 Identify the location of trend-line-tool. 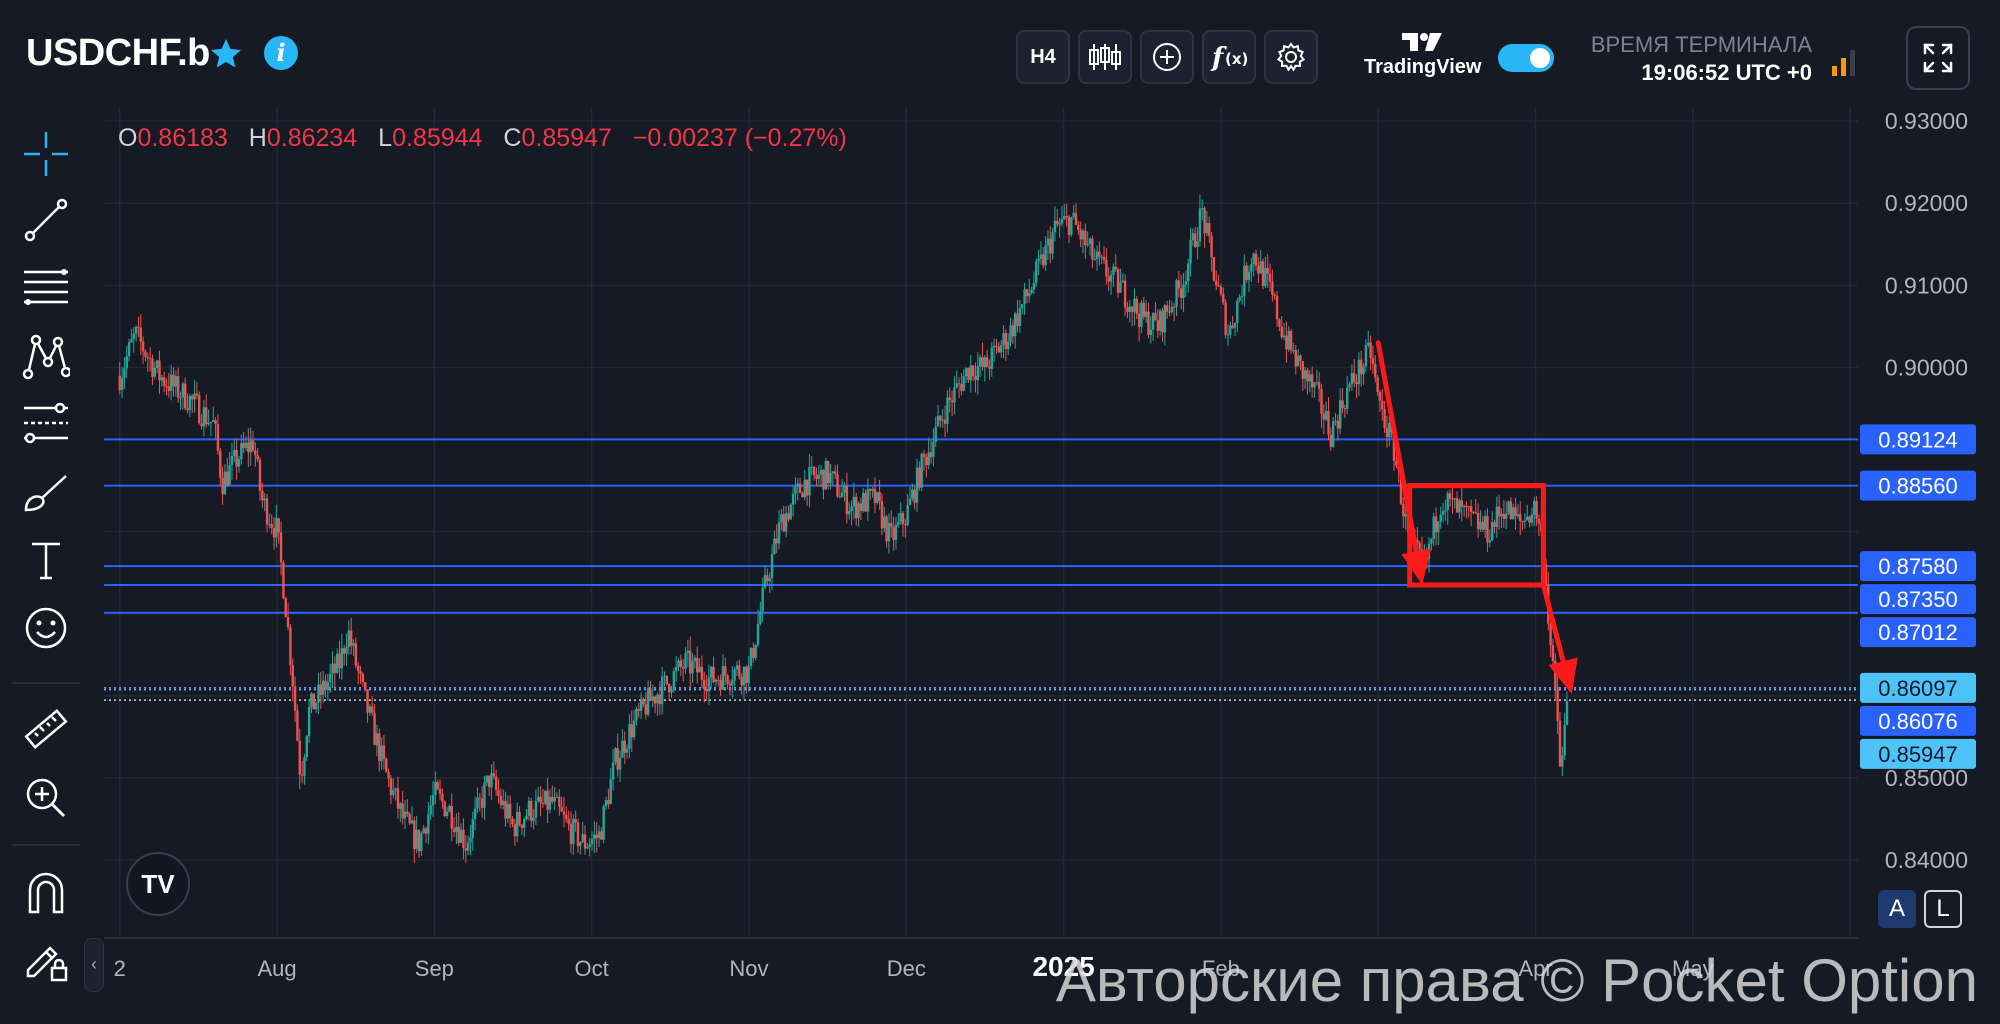
(46, 220).